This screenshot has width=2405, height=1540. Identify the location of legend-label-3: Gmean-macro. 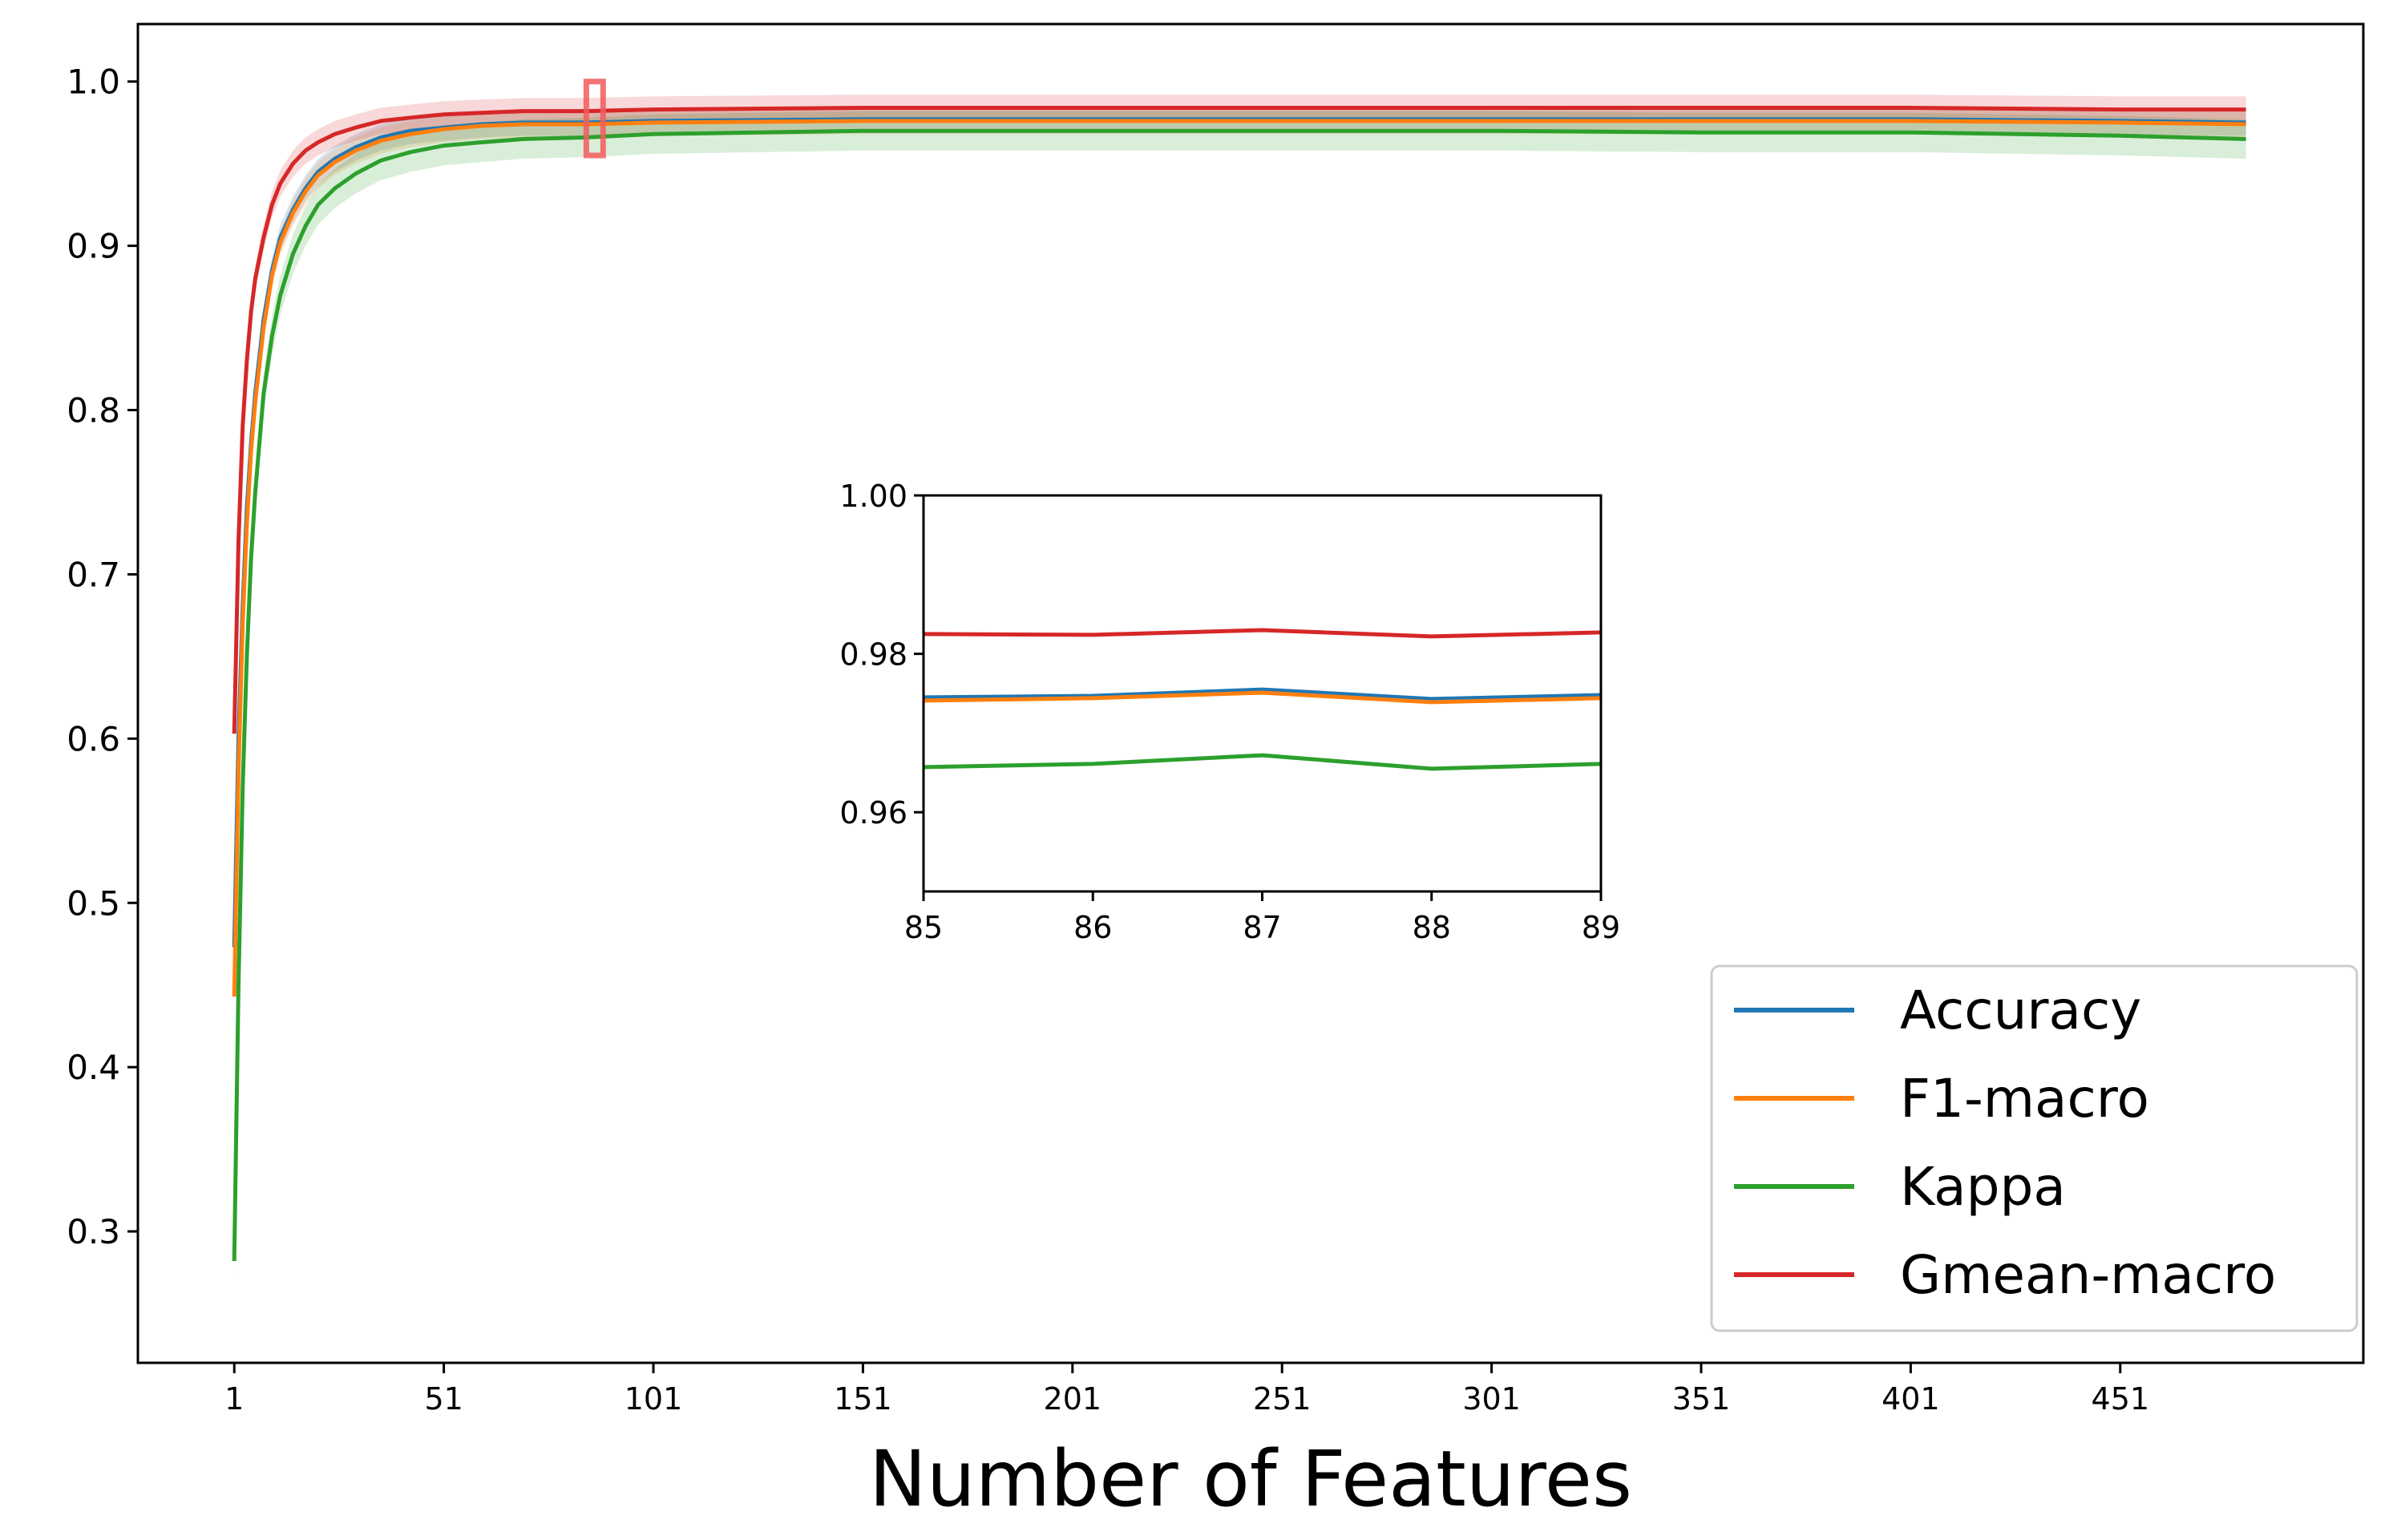
(2088, 1275).